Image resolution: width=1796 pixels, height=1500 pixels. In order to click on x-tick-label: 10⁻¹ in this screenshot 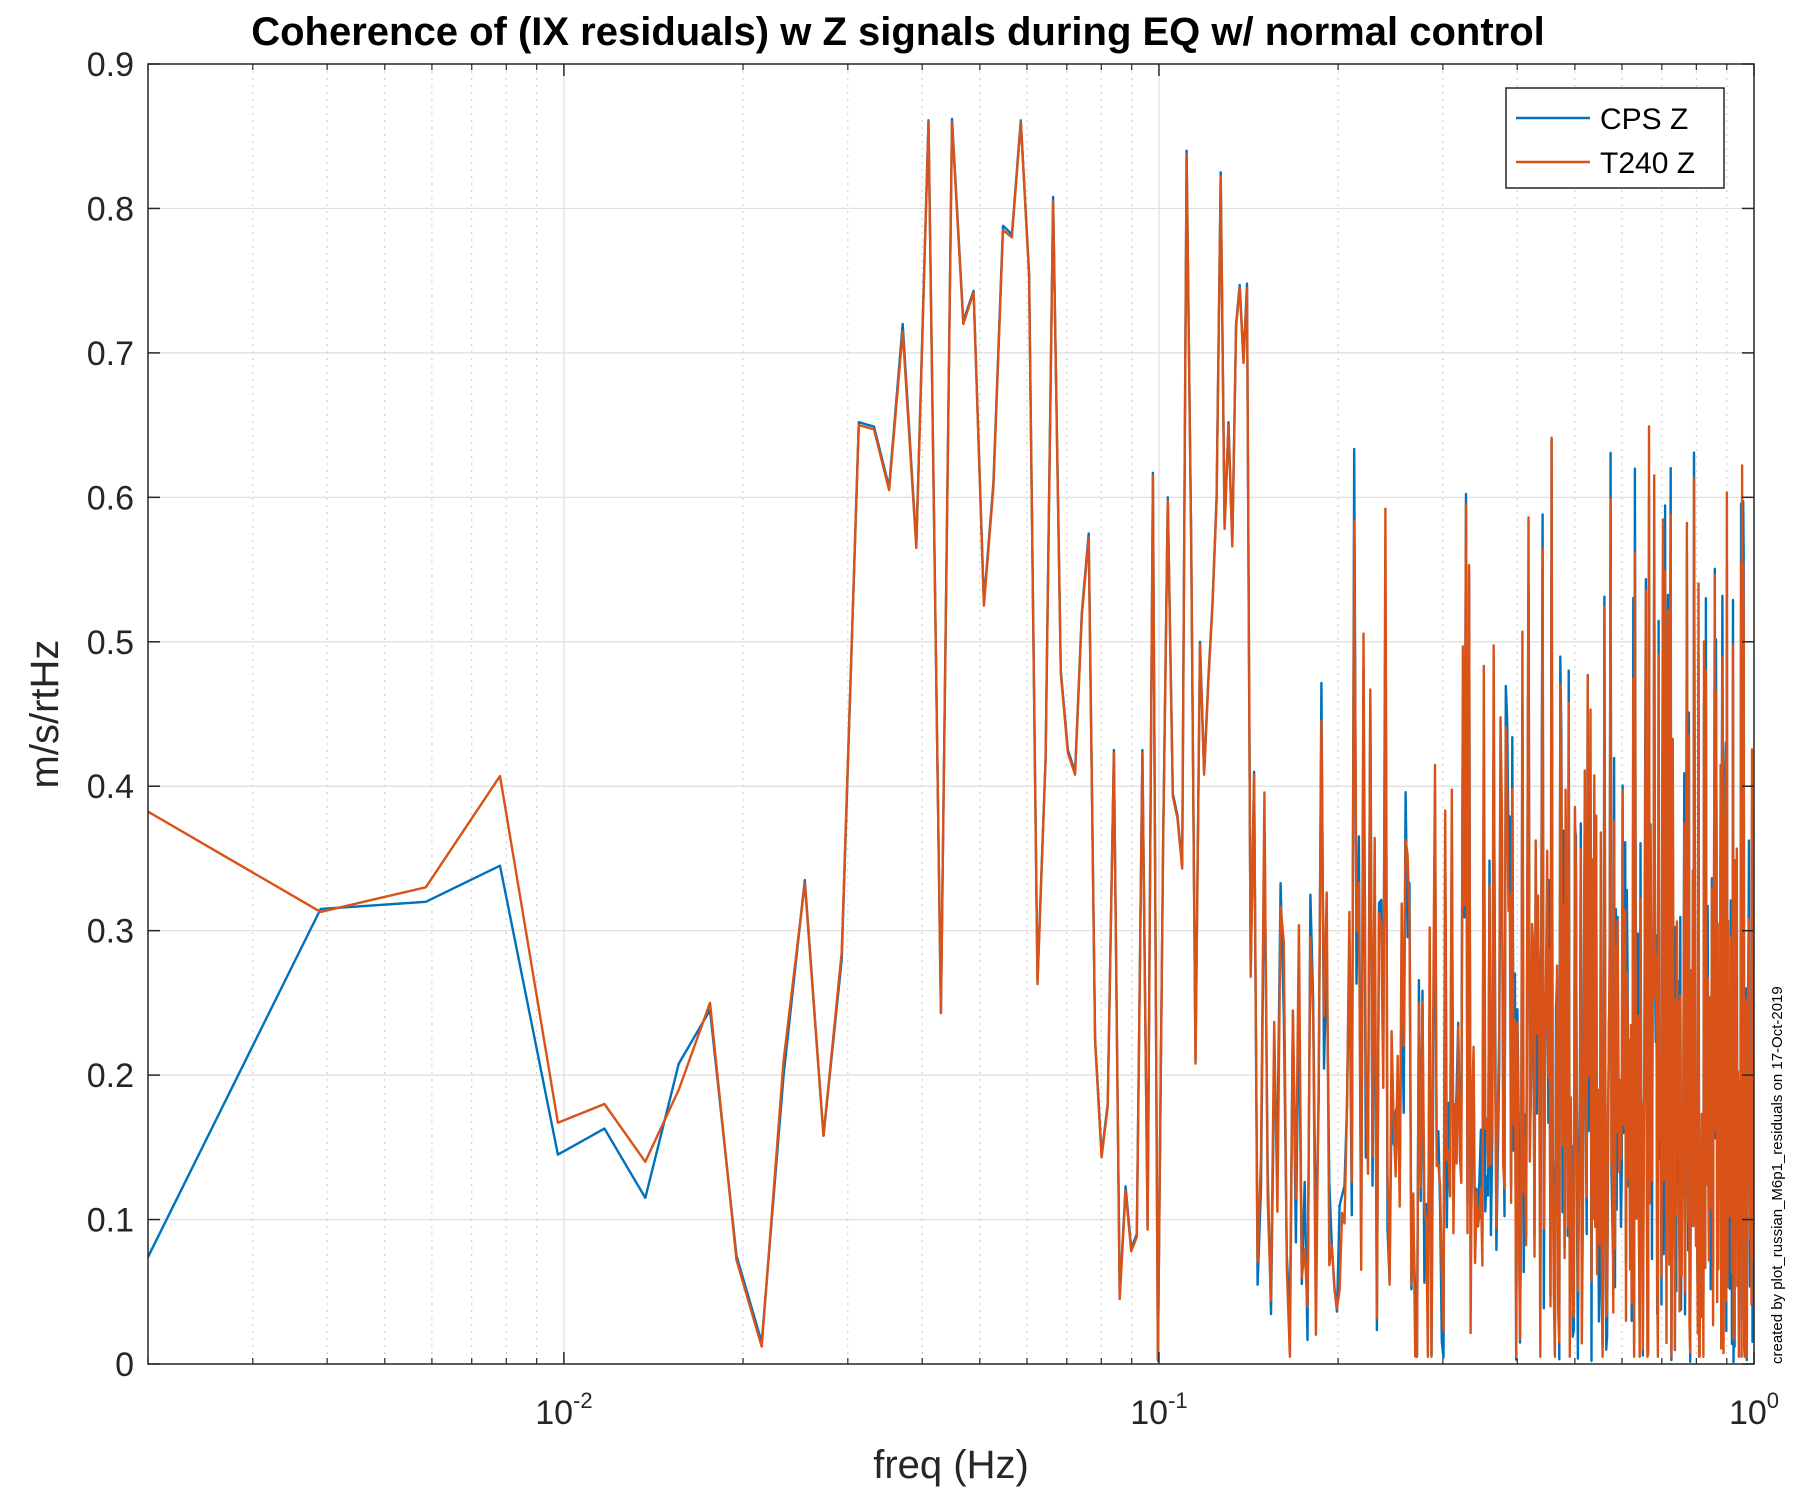, I will do `click(1158, 1410)`.